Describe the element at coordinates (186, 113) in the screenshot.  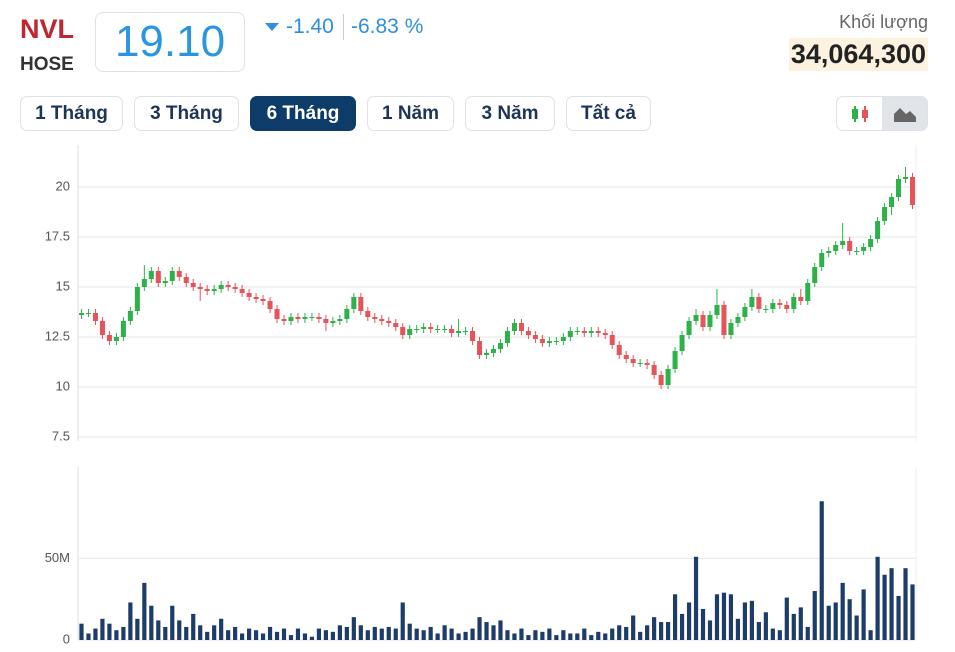
I see `range-button: 3 Tháng` at that location.